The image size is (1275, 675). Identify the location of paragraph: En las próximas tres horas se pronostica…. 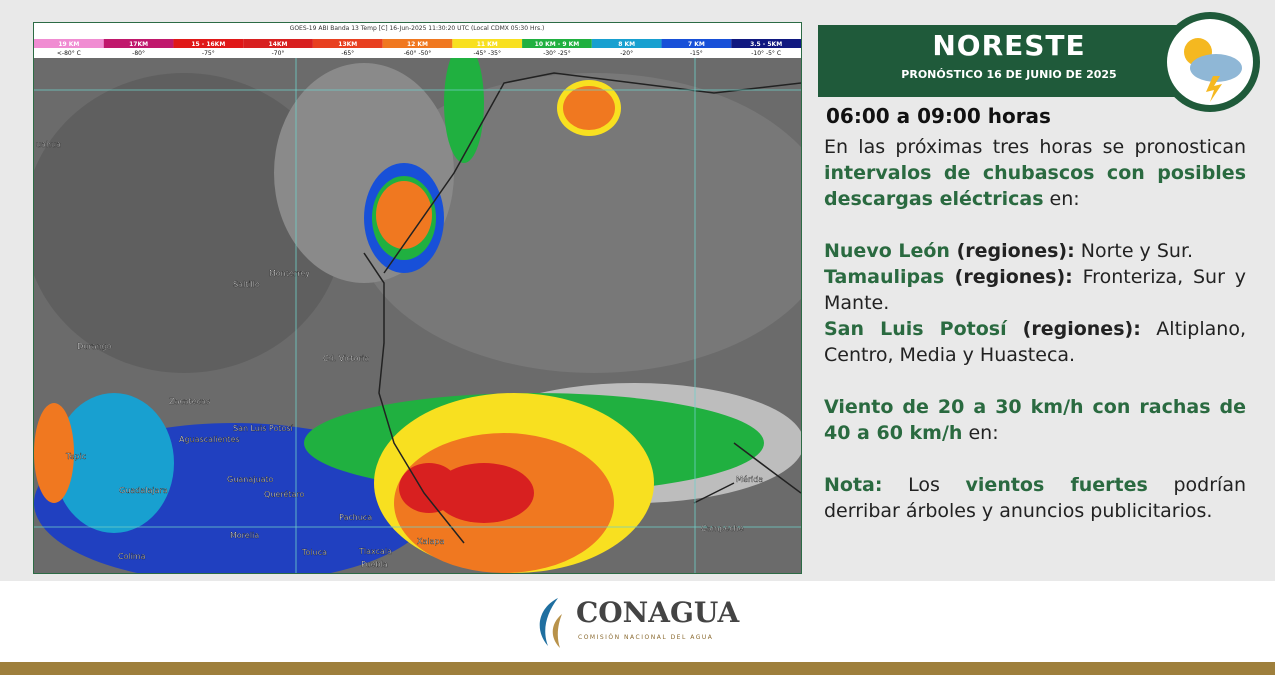
(1035, 173).